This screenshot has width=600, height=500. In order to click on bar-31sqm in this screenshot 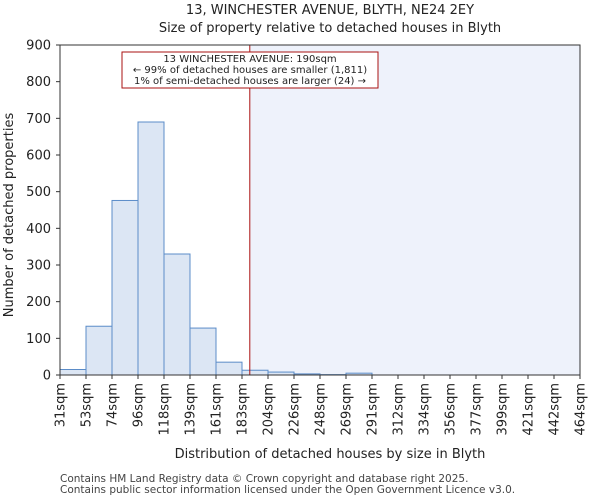, I will do `click(73, 372)`.